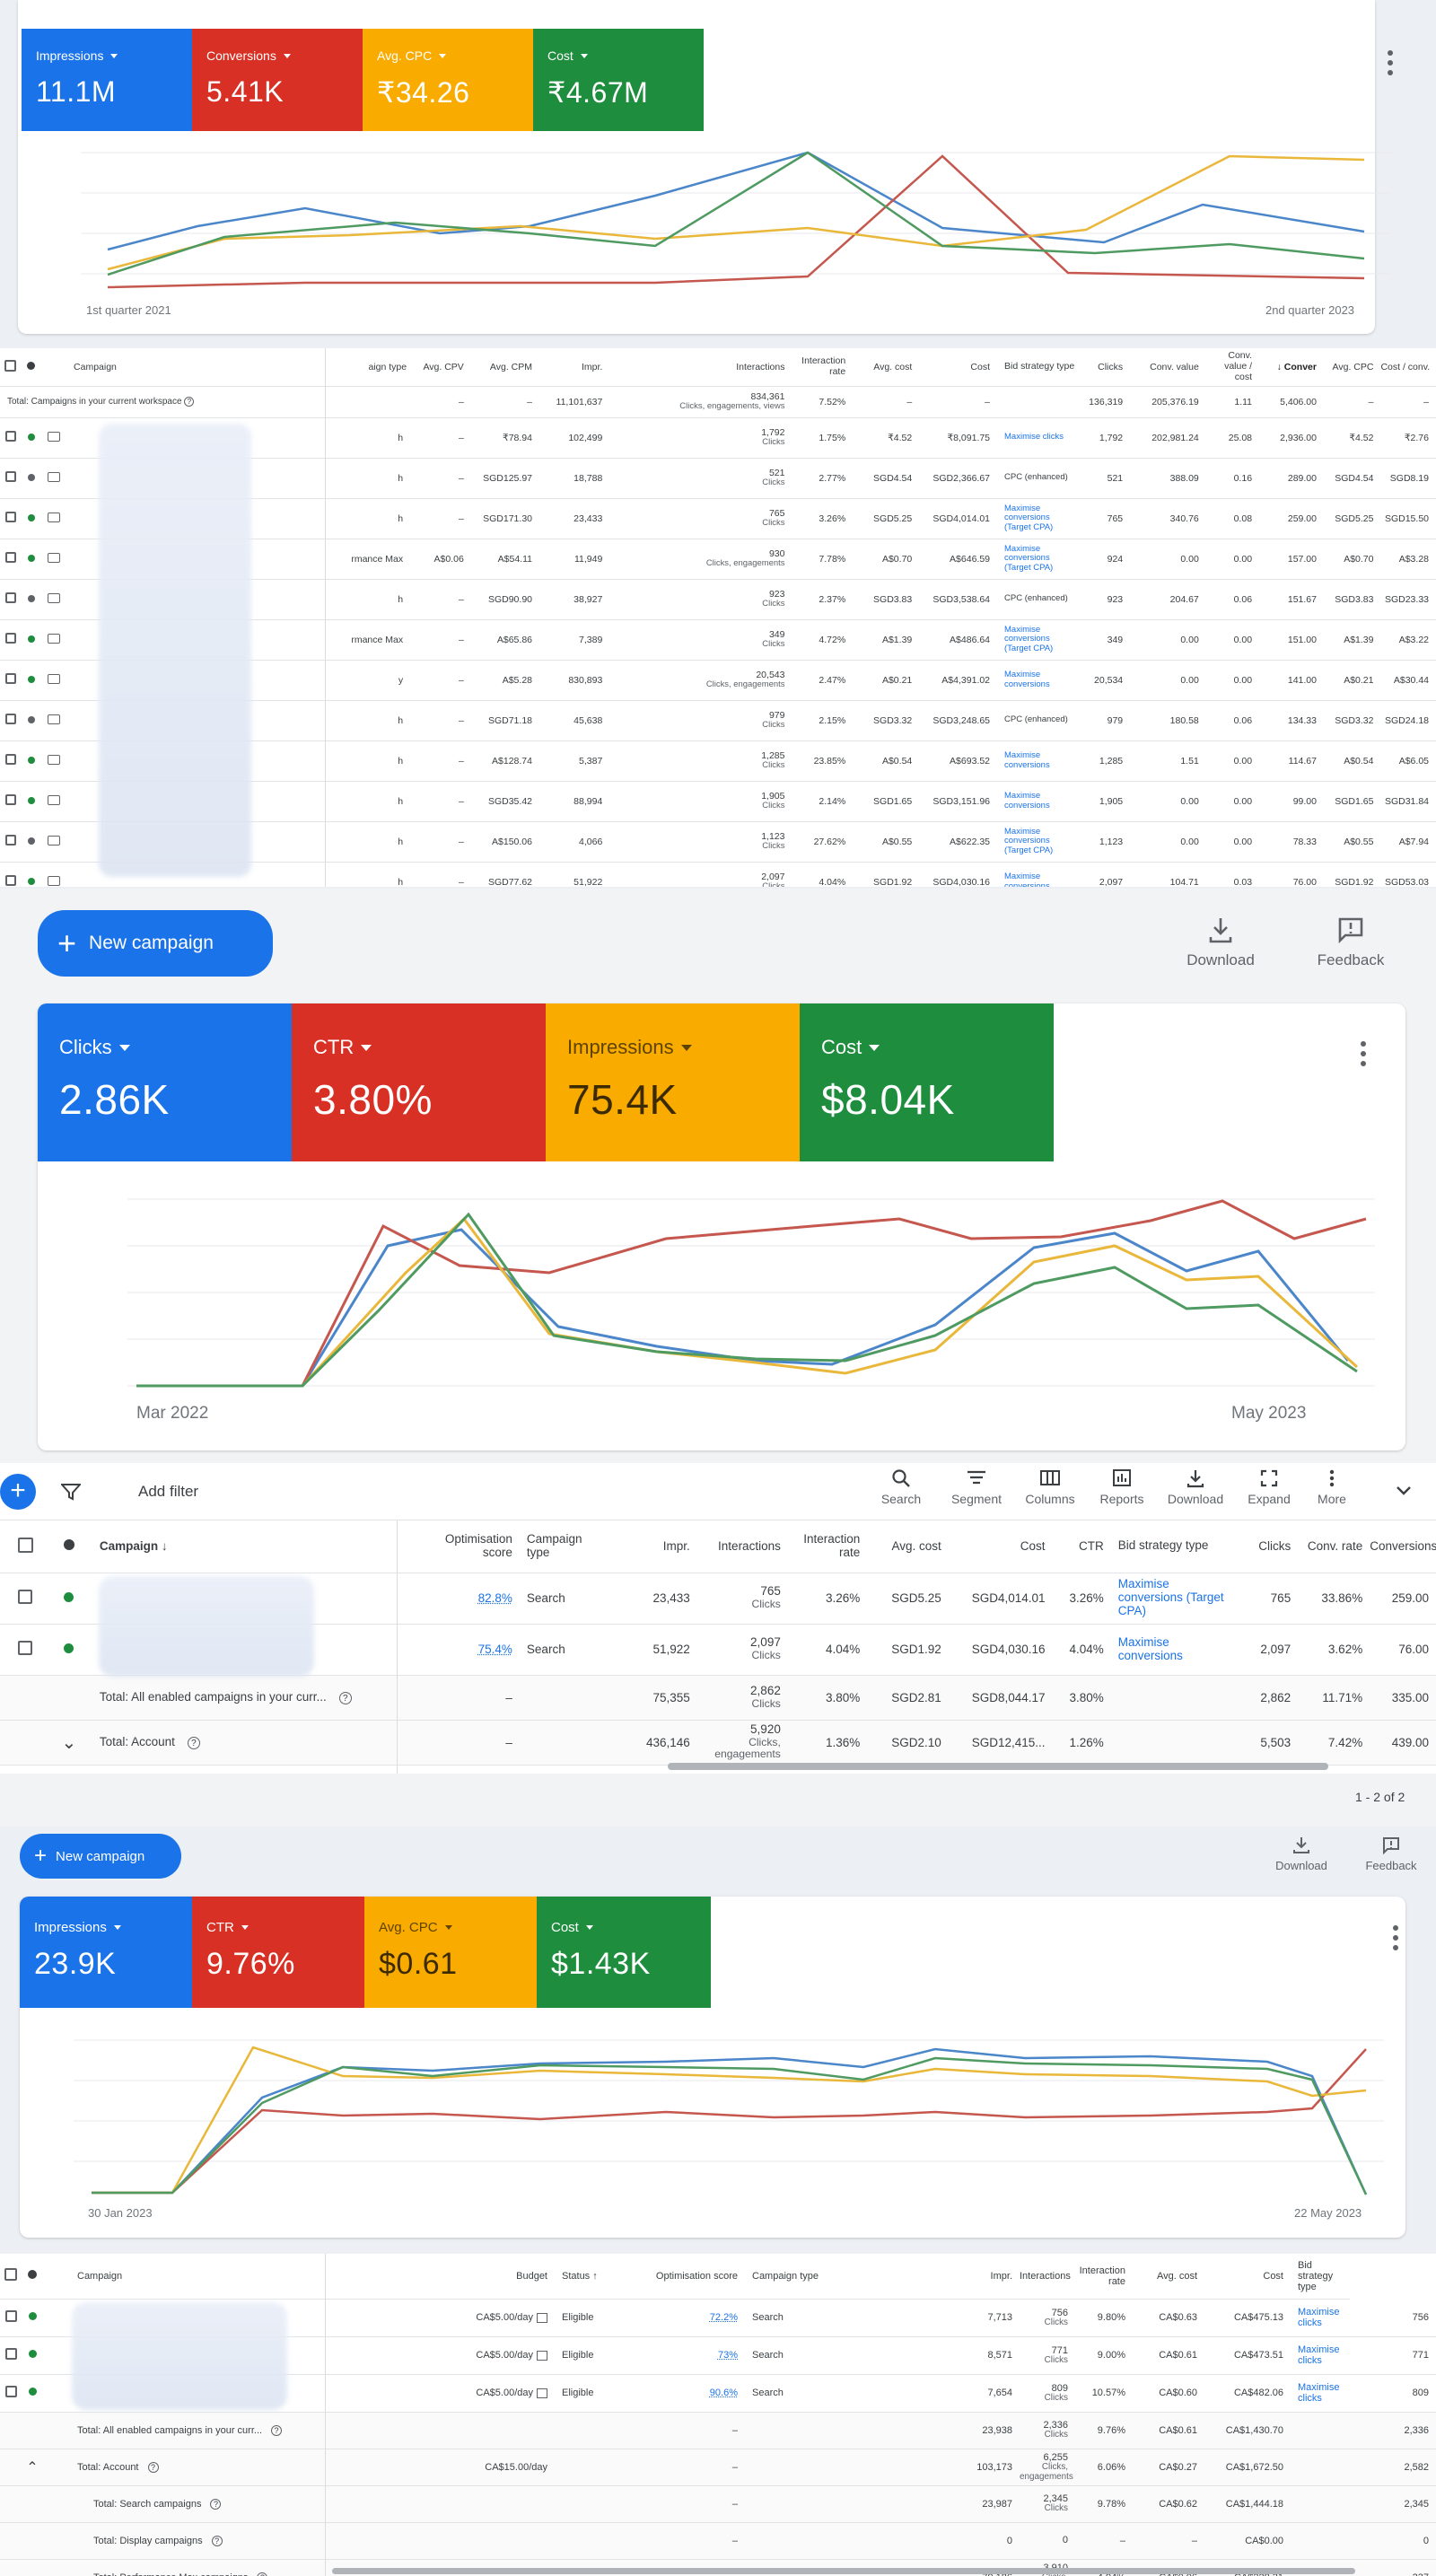 The image size is (1436, 2576). I want to click on col-header: Clicks, so click(1265, 1546).